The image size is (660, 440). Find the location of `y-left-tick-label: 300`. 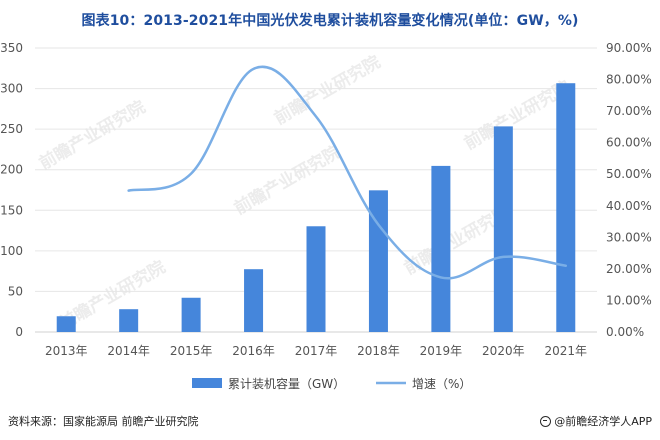

y-left-tick-label: 300 is located at coordinates (11, 89).